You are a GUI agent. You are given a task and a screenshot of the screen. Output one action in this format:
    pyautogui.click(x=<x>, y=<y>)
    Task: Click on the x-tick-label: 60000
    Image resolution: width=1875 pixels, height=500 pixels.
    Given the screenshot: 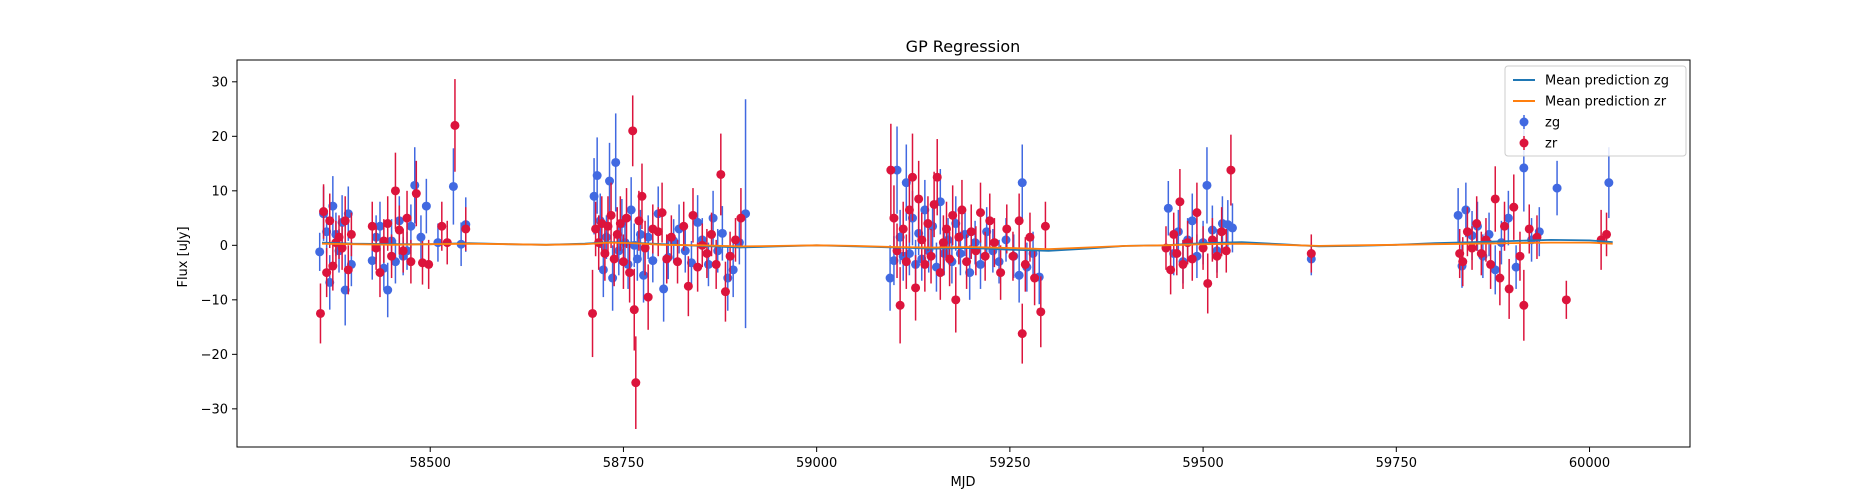 What is the action you would take?
    pyautogui.click(x=1589, y=463)
    